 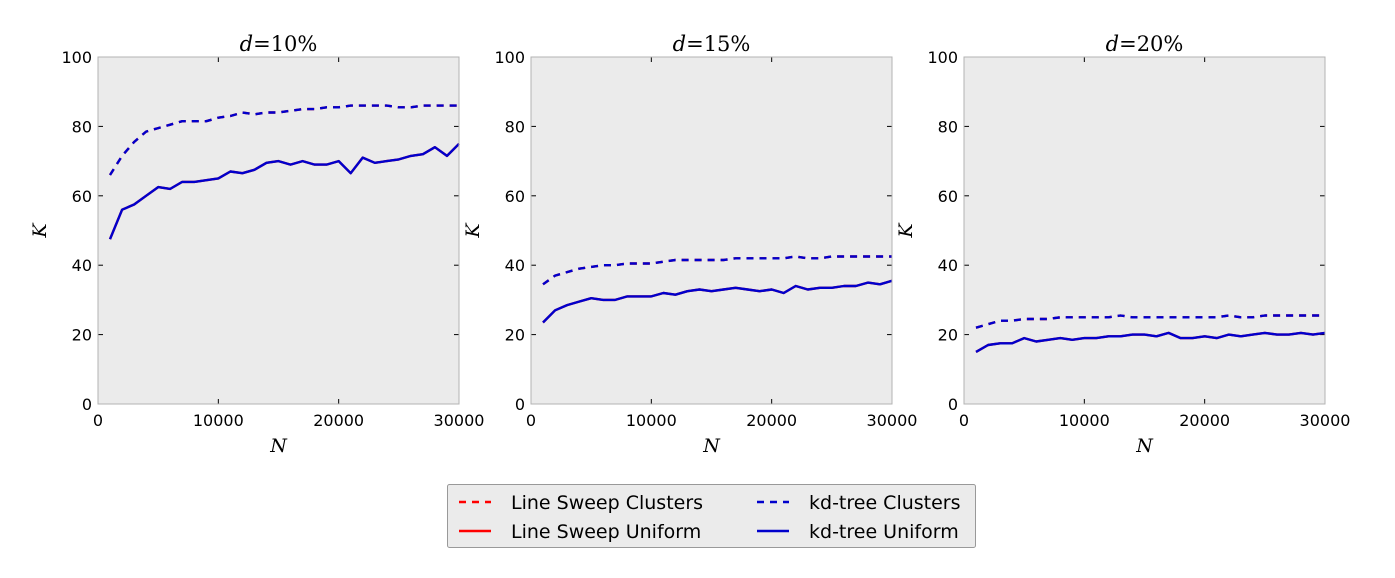 I want to click on legend-item-kd-tree-clusters: kd-tree Clusters, so click(x=859, y=503).